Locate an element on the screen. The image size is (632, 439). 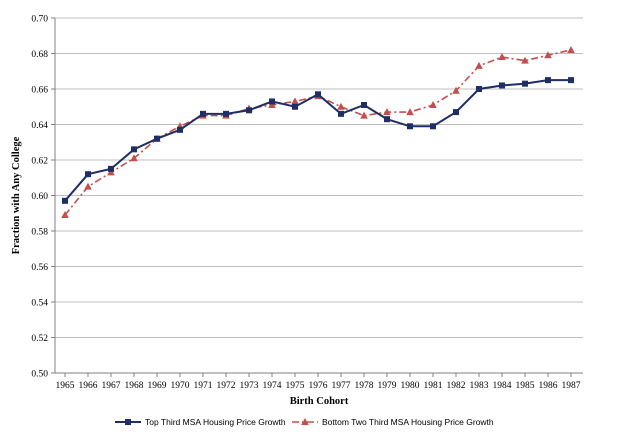
x-tick-label: 1984 is located at coordinates (502, 386).